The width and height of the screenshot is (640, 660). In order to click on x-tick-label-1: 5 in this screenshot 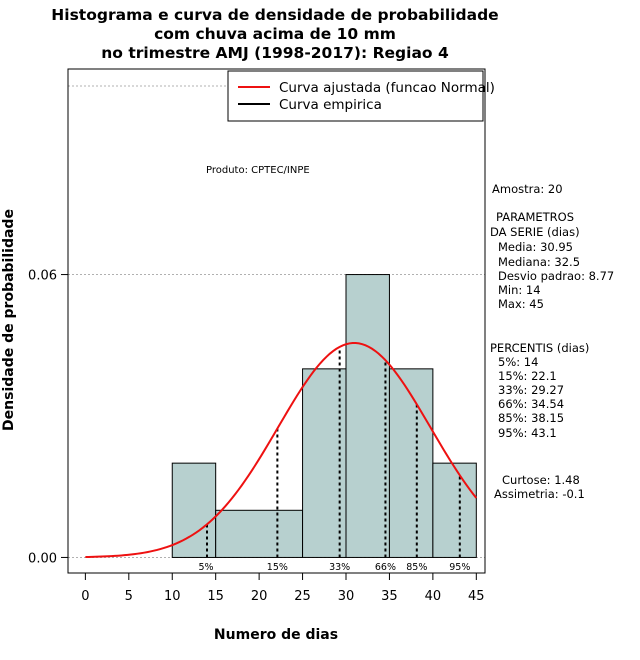, I will do `click(129, 596)`.